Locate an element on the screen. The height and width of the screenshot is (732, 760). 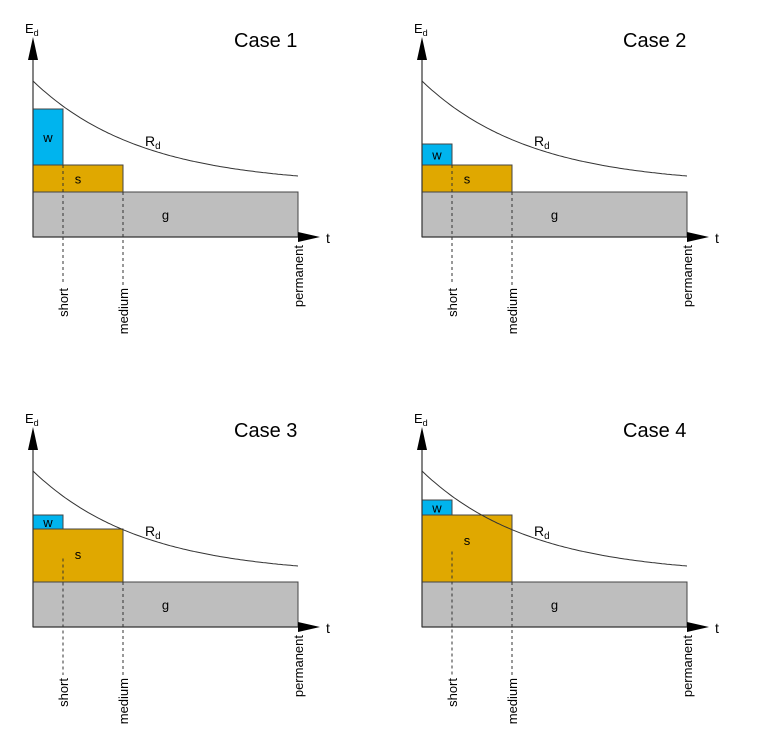
wind-load-bar-w is located at coordinates (48, 137).